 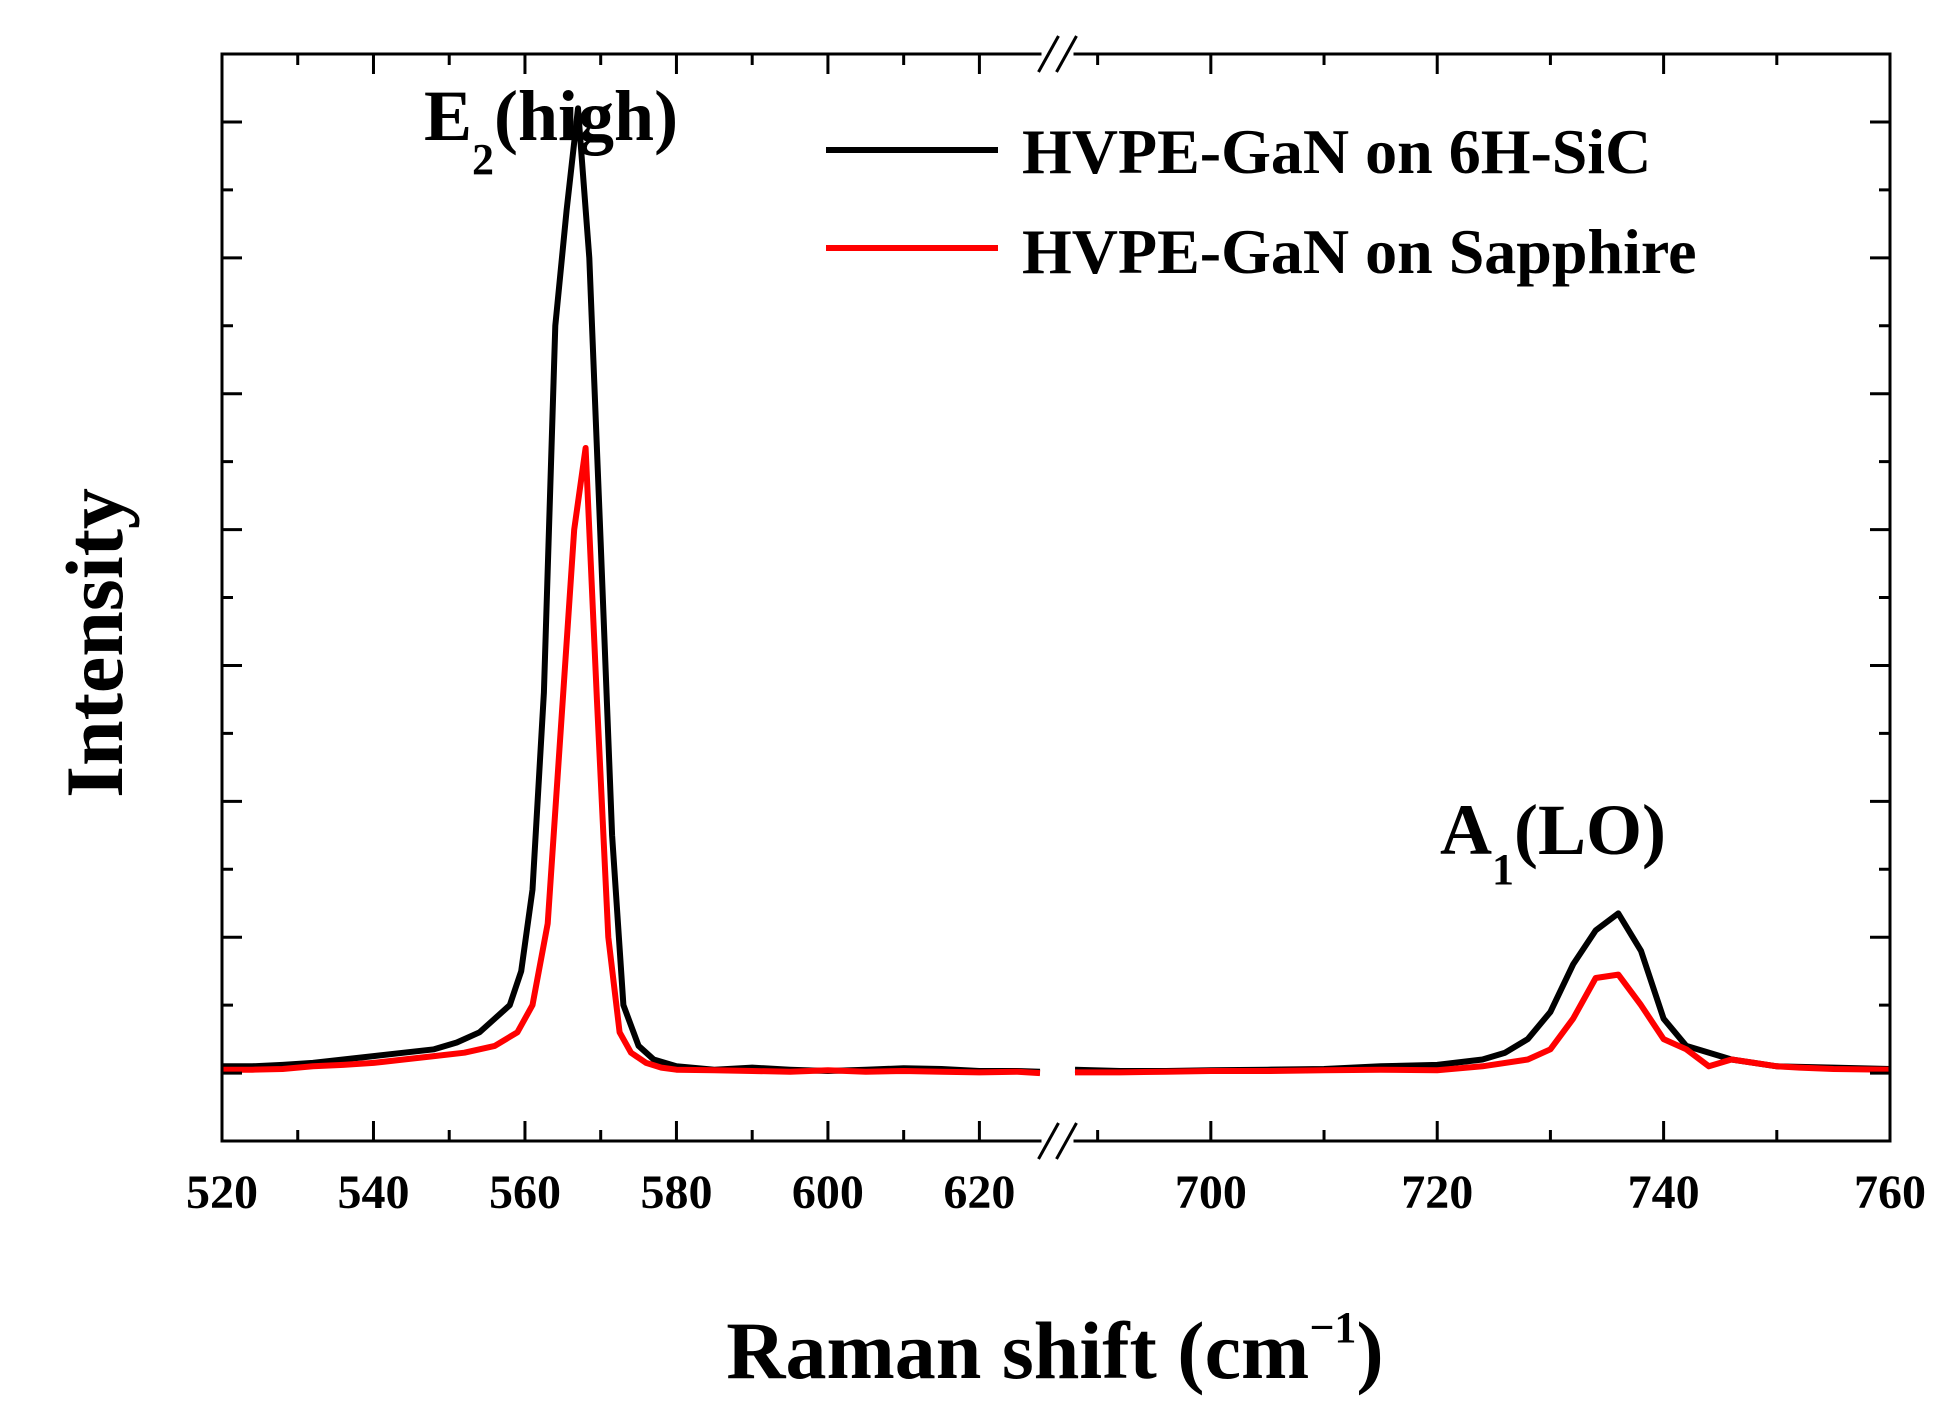 What do you see at coordinates (448, 116) in the screenshot?
I see `peak-label-e2-main: E` at bounding box center [448, 116].